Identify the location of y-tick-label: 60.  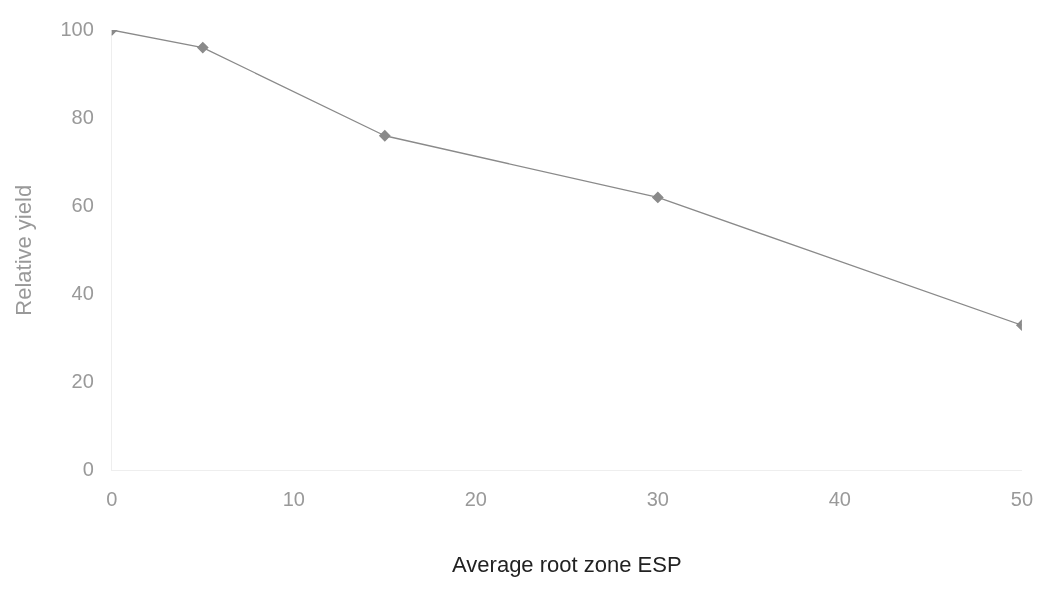
(82, 204).